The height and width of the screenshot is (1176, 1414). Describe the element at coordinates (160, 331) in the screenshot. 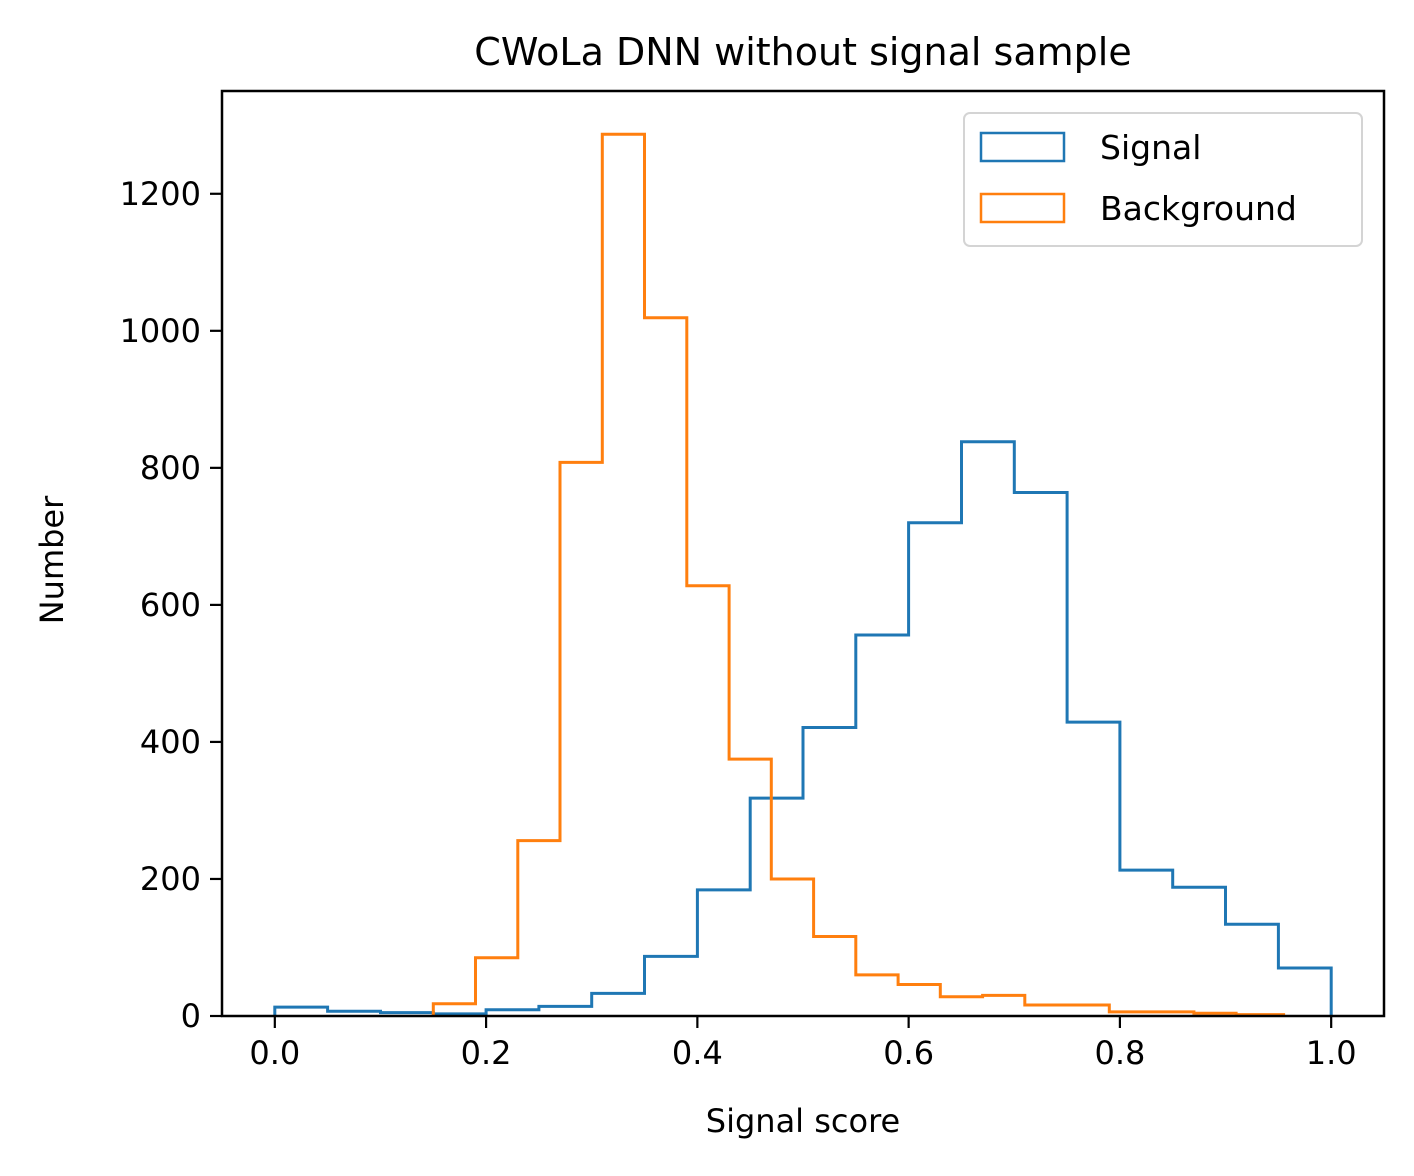

I see `y-tick-label: 1000` at that location.